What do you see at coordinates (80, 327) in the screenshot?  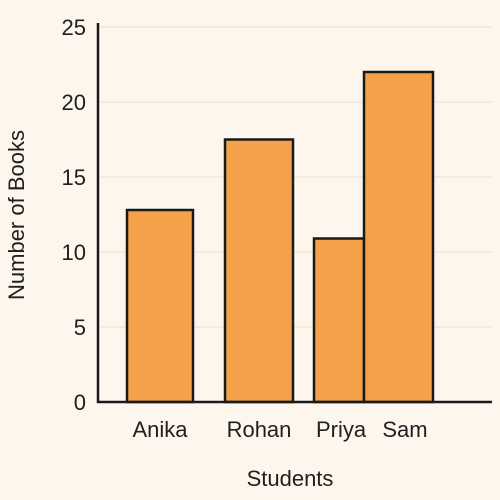 I see `y-tick-label: 5` at bounding box center [80, 327].